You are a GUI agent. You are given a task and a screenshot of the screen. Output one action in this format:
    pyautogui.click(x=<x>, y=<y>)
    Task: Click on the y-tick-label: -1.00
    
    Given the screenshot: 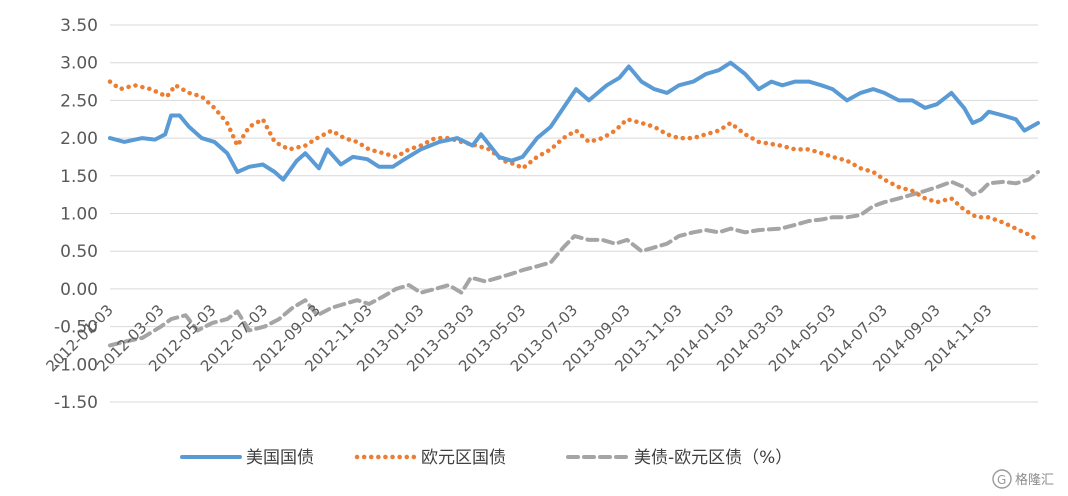 What is the action you would take?
    pyautogui.click(x=76, y=365)
    